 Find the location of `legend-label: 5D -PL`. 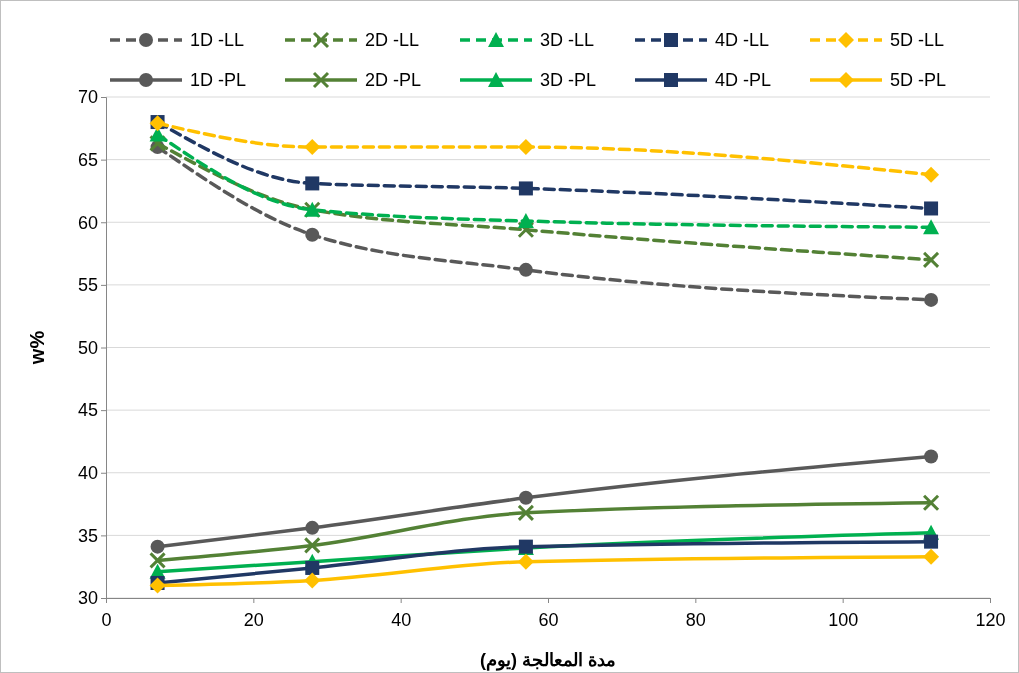

legend-label: 5D -PL is located at coordinates (918, 80).